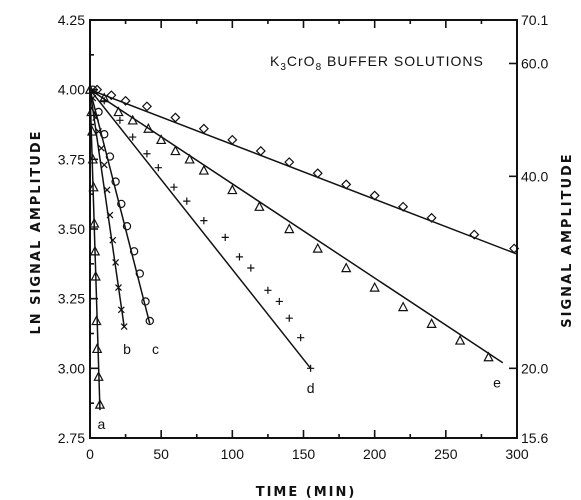 The image size is (581, 500). What do you see at coordinates (517, 454) in the screenshot?
I see `x-tick-label: 300` at bounding box center [517, 454].